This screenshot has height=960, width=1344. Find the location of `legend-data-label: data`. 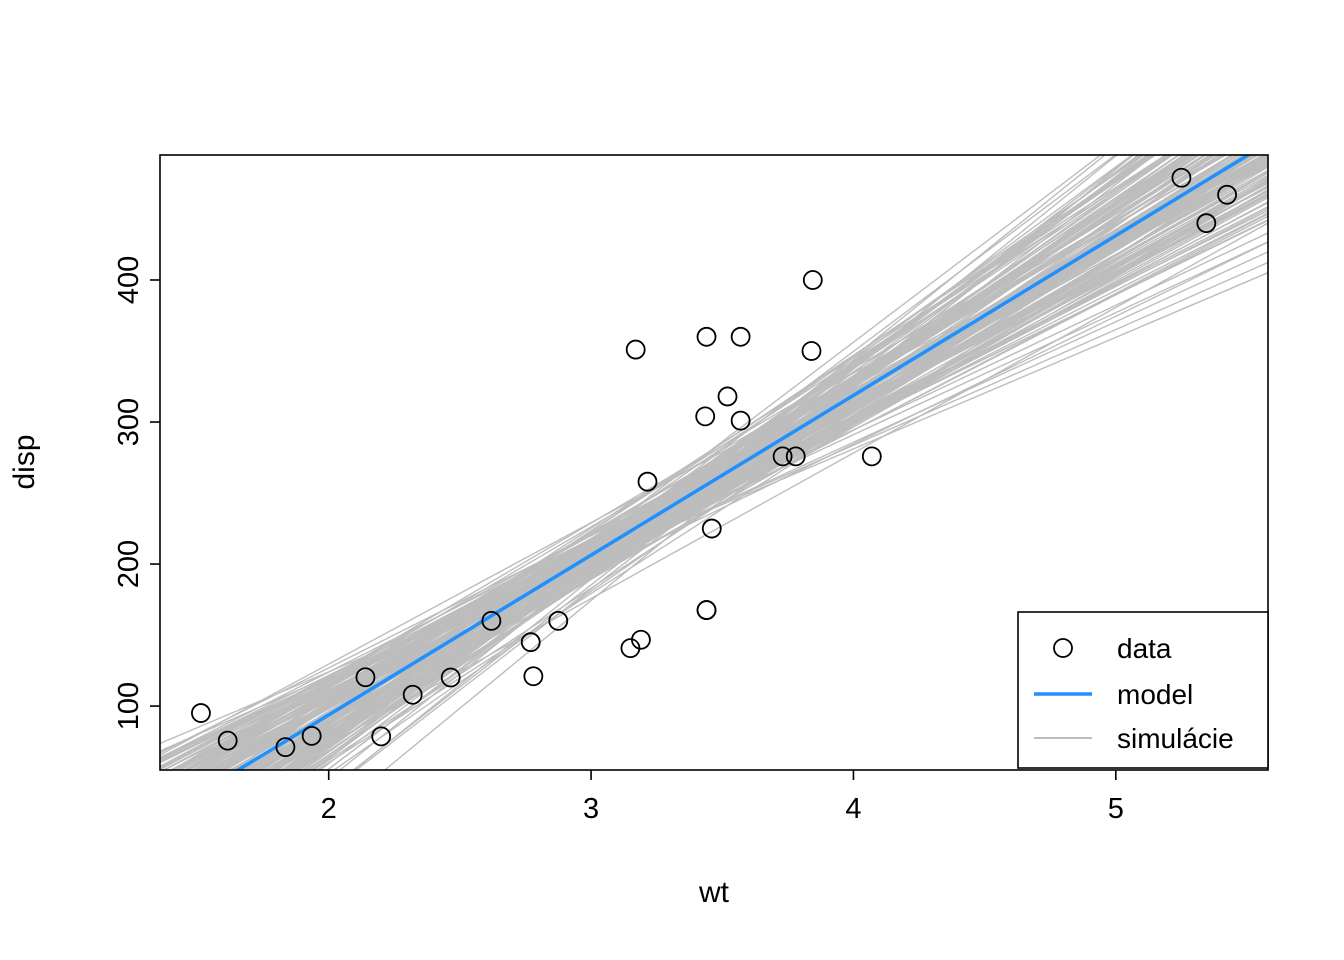

legend-data-label: data is located at coordinates (1144, 648).